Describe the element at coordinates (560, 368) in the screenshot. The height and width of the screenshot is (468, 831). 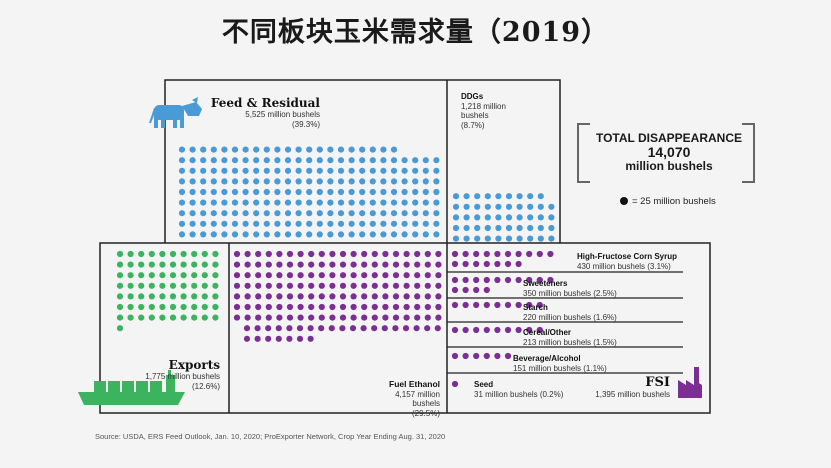
I see `beverage-text: 151 million bushels (1.1%)` at that location.